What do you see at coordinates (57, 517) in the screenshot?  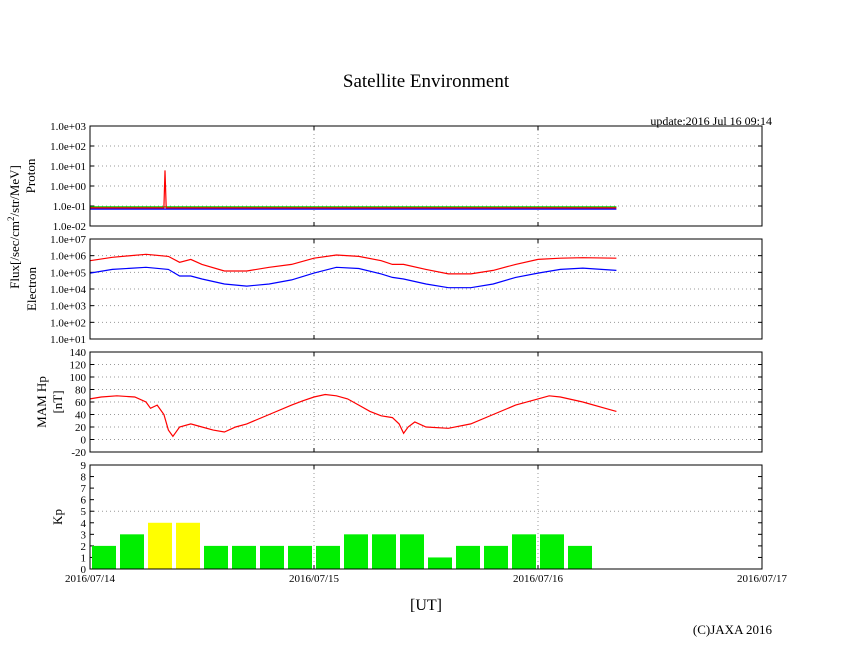 I see `kp-ylabel: Kp` at bounding box center [57, 517].